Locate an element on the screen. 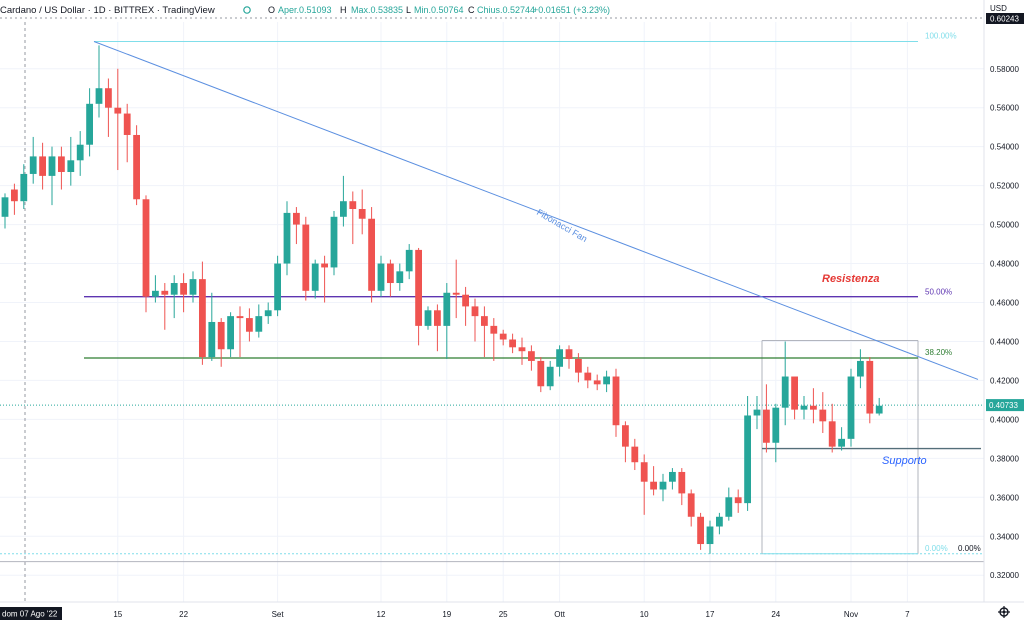 Image resolution: width=1024 pixels, height=620 pixels. time-axis: 15 22 Set 12 19 25 Ott 10 17 24 Nov 7 is located at coordinates (511, 614).